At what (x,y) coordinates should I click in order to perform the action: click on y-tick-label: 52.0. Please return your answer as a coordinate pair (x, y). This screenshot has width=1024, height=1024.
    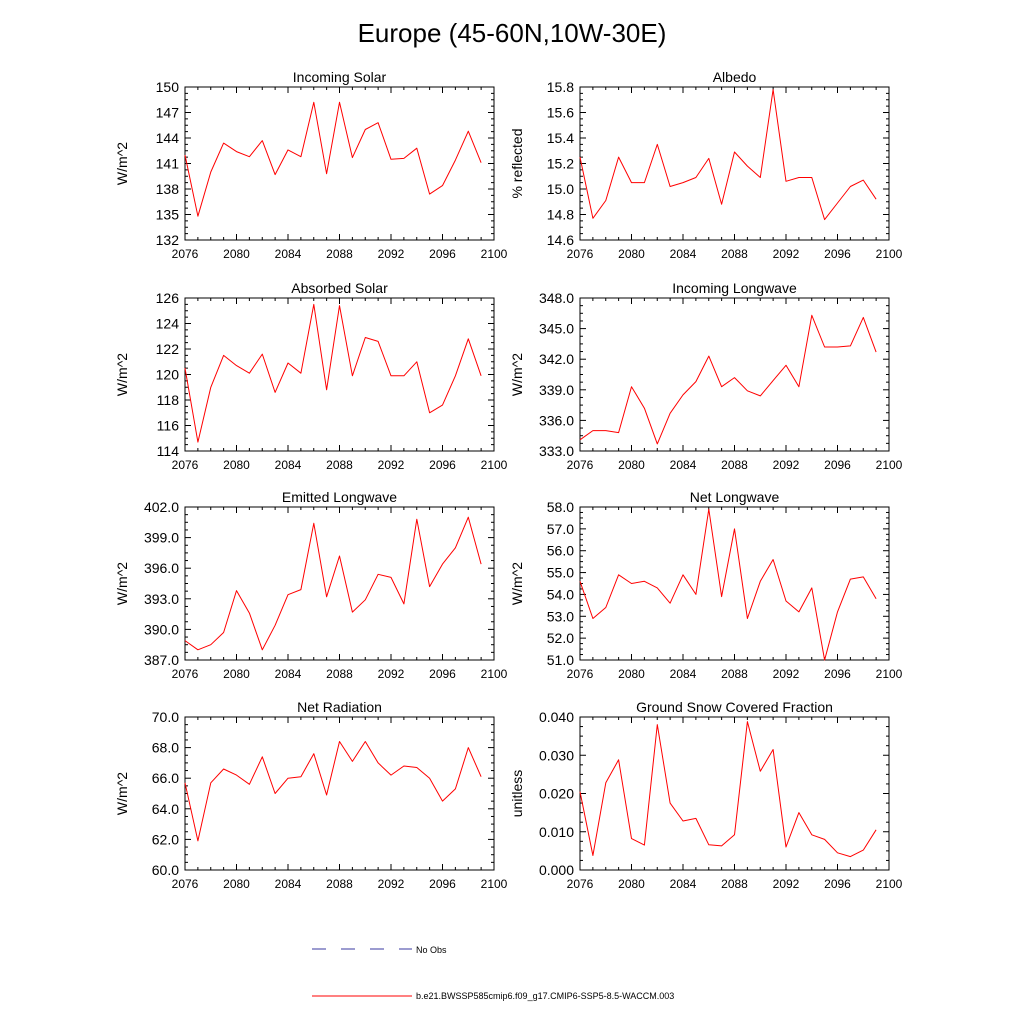
    Looking at the image, I should click on (560, 638).